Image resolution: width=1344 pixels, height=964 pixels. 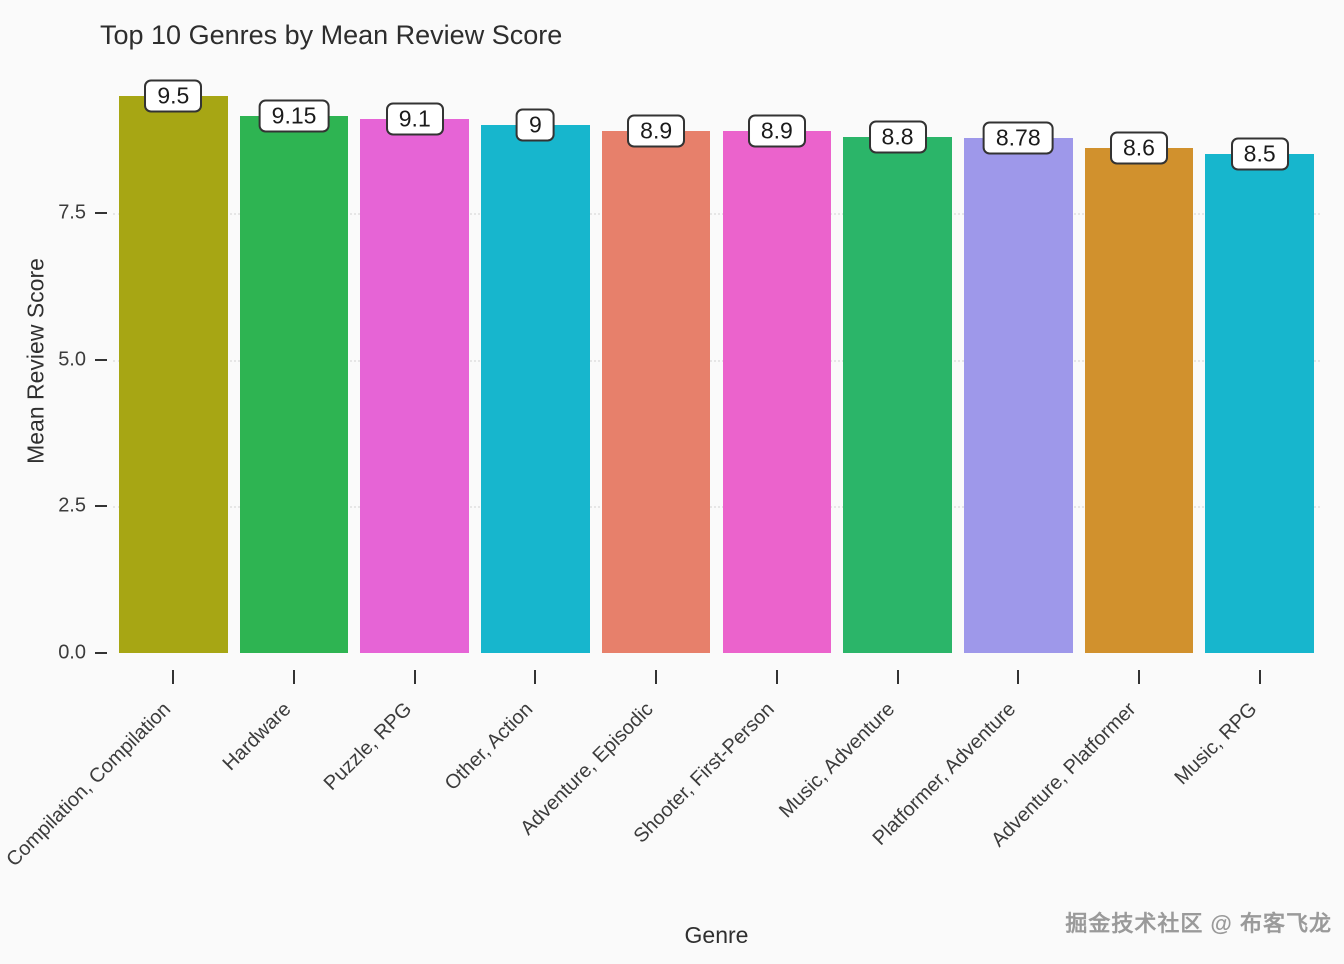 What do you see at coordinates (1018, 138) in the screenshot?
I see `bar-value-label: 8.78` at bounding box center [1018, 138].